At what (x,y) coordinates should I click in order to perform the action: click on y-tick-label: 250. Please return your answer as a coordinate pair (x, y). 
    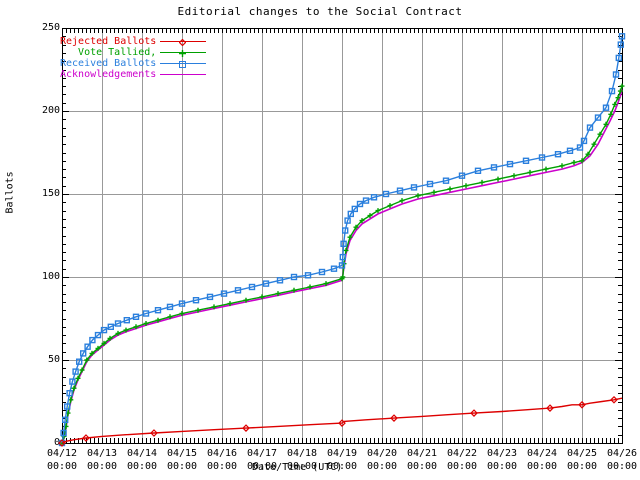
    Looking at the image, I should click on (50, 27).